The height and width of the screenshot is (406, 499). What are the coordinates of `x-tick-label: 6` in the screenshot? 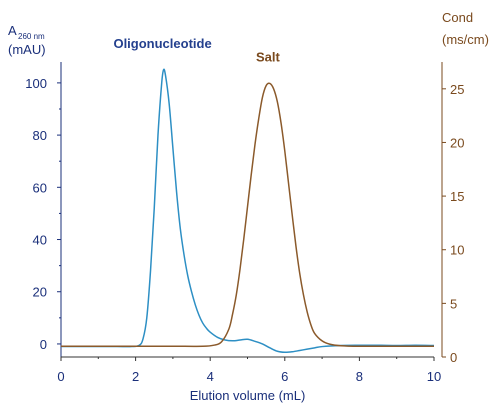 It's located at (284, 376).